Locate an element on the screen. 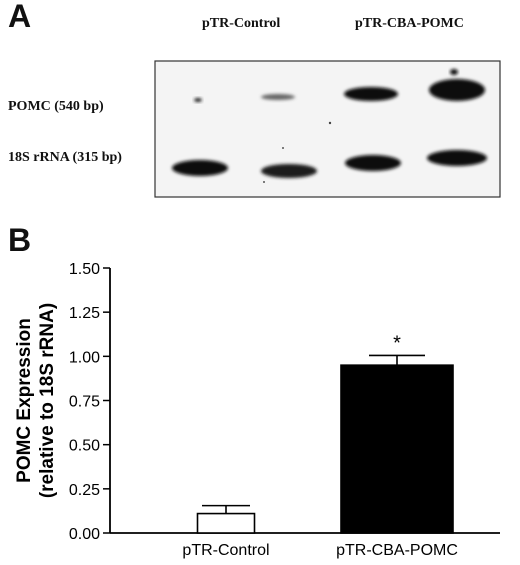  rrna-band-lane3 is located at coordinates (373, 163).